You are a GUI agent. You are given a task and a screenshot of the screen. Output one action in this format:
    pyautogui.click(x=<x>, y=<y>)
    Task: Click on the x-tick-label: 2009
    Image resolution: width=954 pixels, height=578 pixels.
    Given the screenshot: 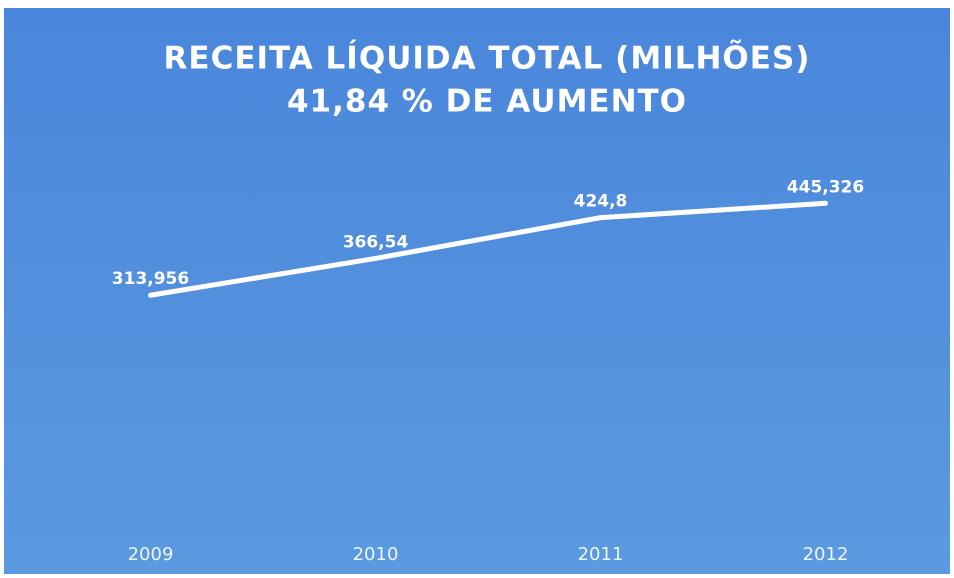 What is the action you would take?
    pyautogui.click(x=151, y=554)
    